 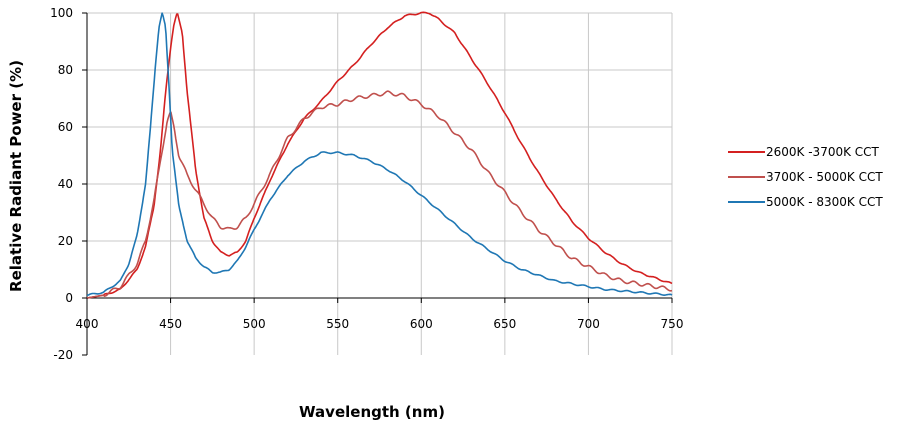 I want to click on x-axis-title: Wavelength (nm), so click(x=372, y=412).